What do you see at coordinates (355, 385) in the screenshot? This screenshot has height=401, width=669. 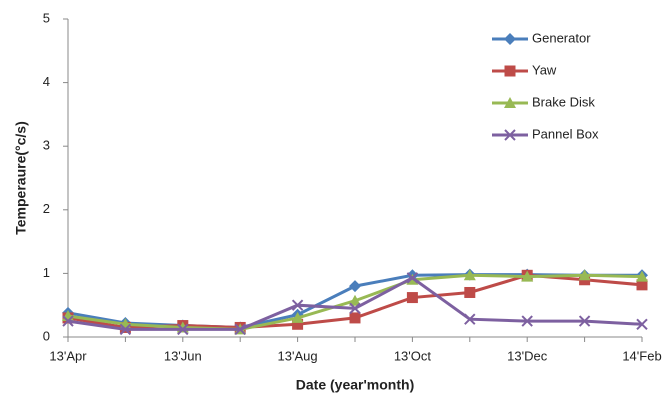 I see `x-axis-title: Date (year'month)` at bounding box center [355, 385].